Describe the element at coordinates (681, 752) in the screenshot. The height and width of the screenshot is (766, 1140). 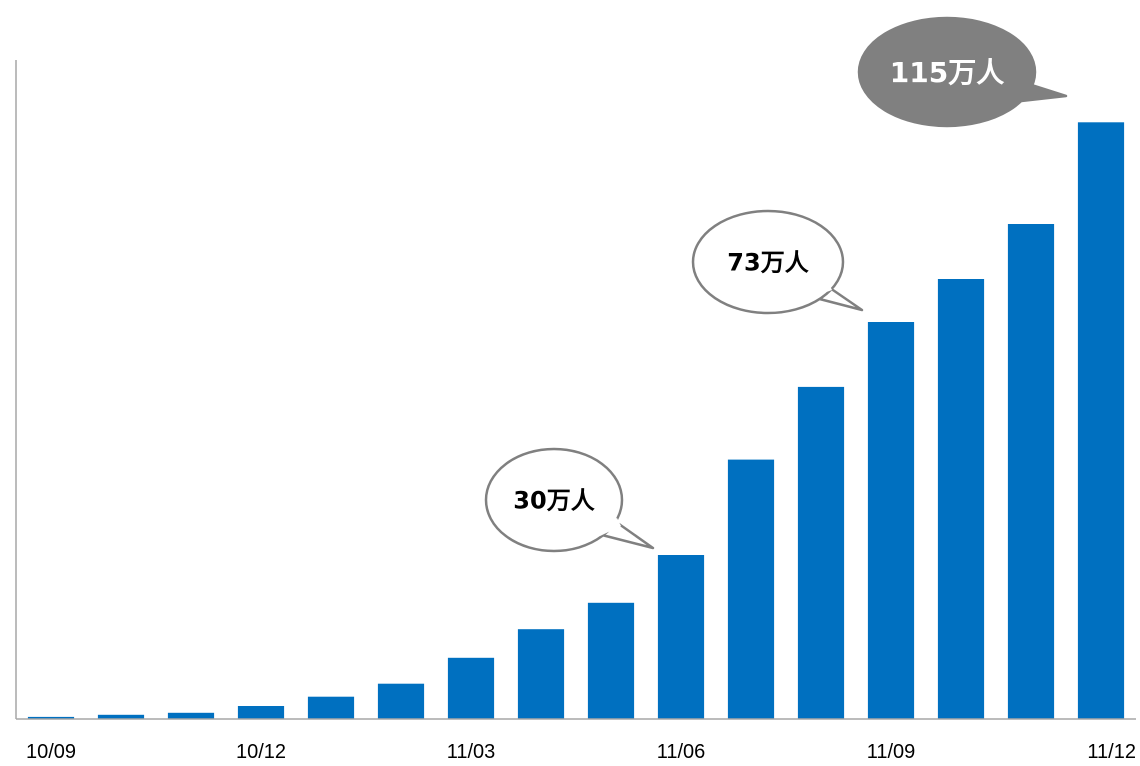
I see `x-tick-label: 11/06` at that location.